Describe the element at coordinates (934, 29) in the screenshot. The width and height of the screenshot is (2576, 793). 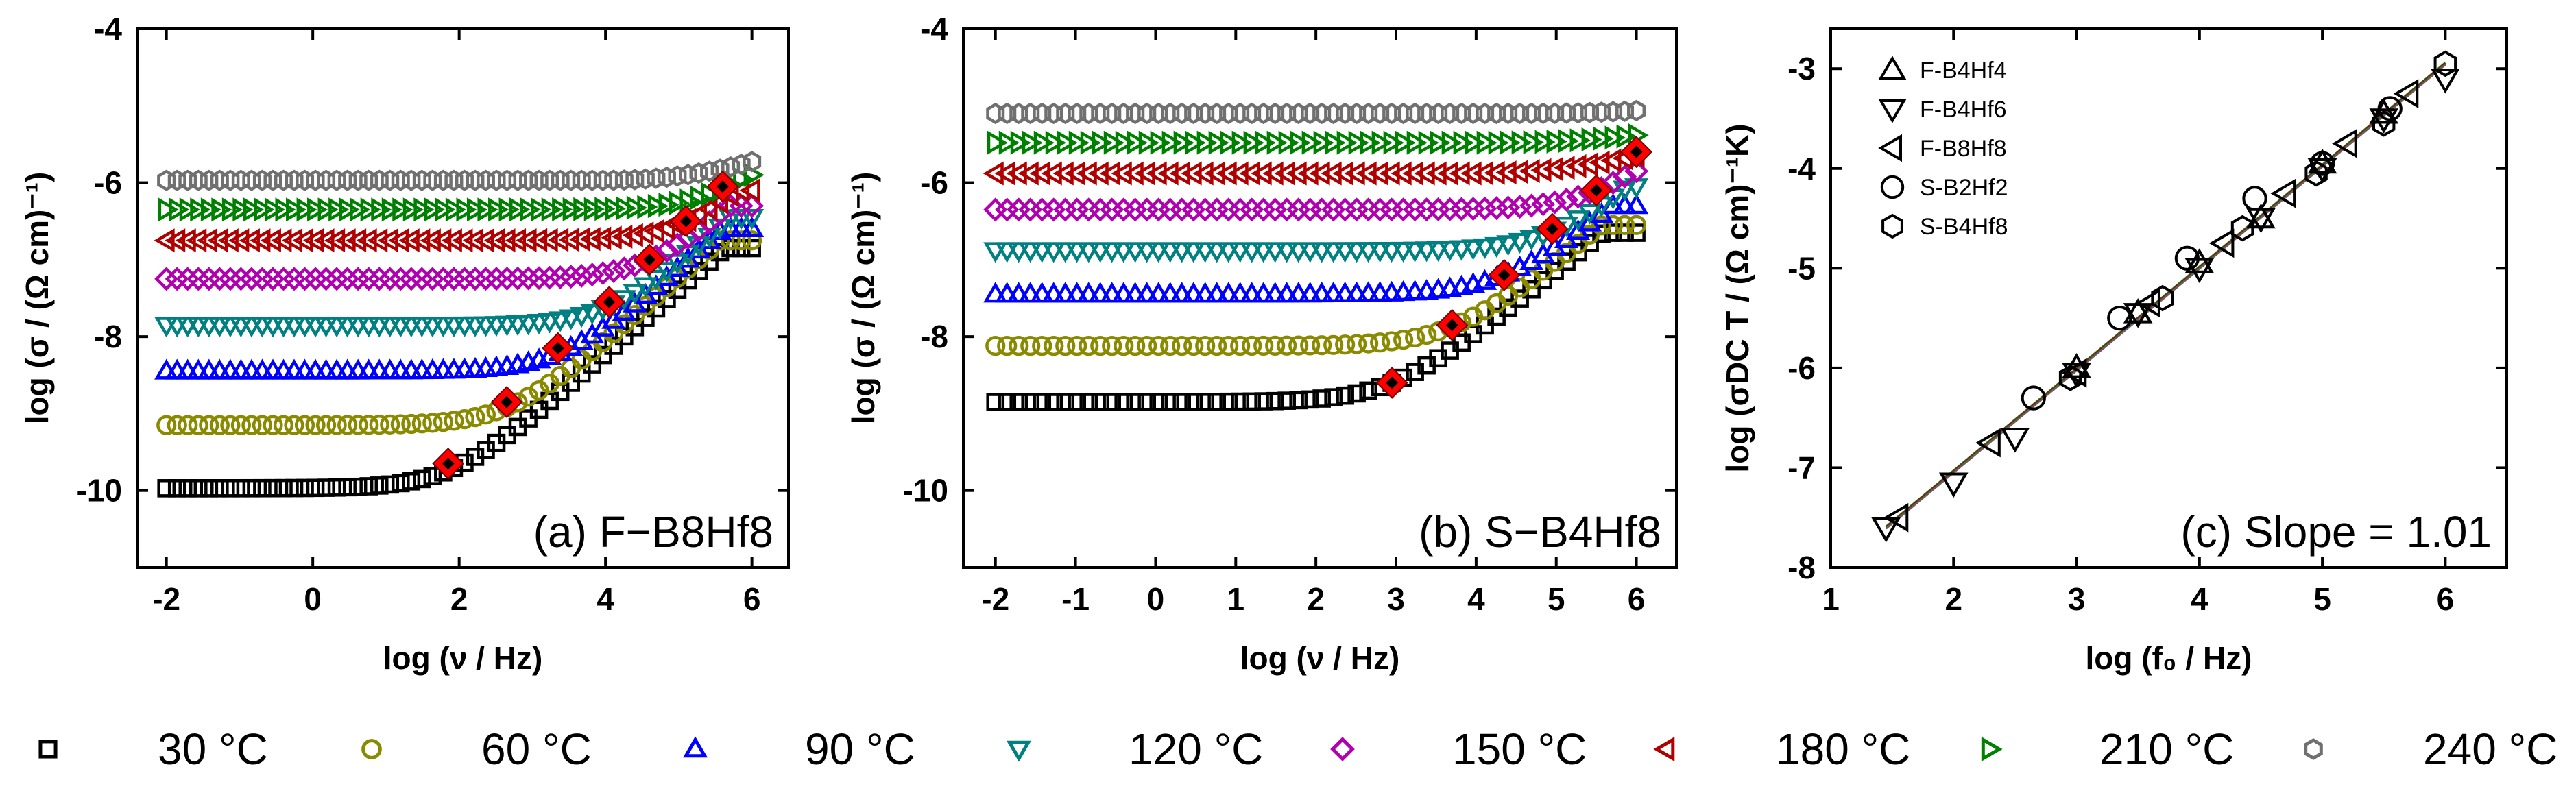
I see `panel-b-y-tick-label: -4` at that location.